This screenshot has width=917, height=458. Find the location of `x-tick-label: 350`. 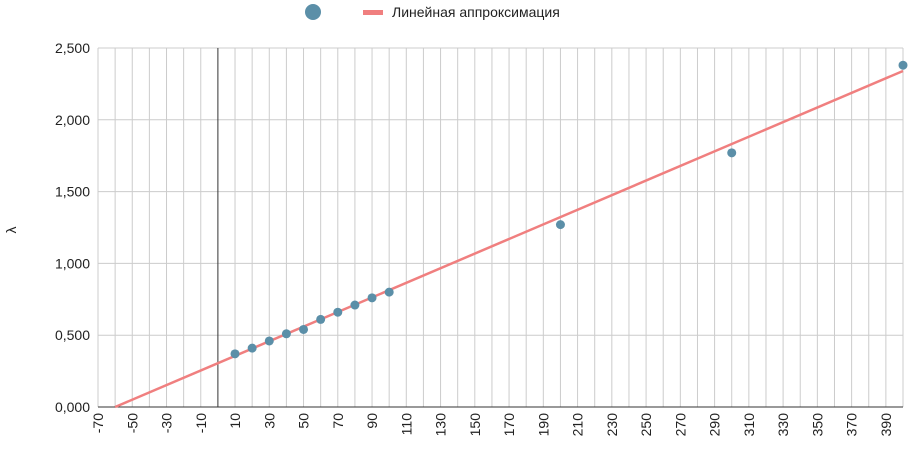

x-tick-label: 350 is located at coordinates (817, 425).